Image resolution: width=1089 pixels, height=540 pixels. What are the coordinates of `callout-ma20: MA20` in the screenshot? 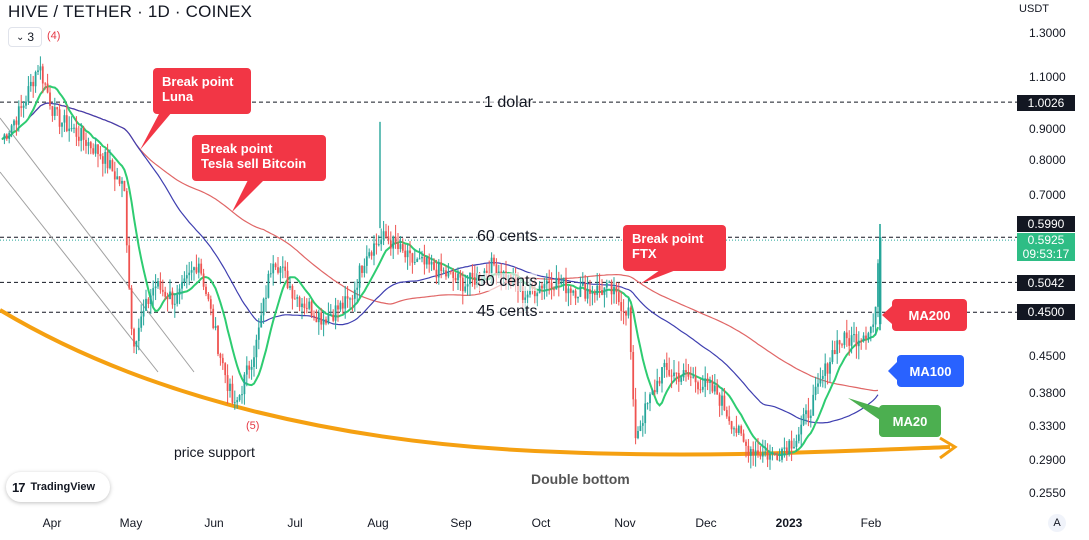 It's located at (910, 421).